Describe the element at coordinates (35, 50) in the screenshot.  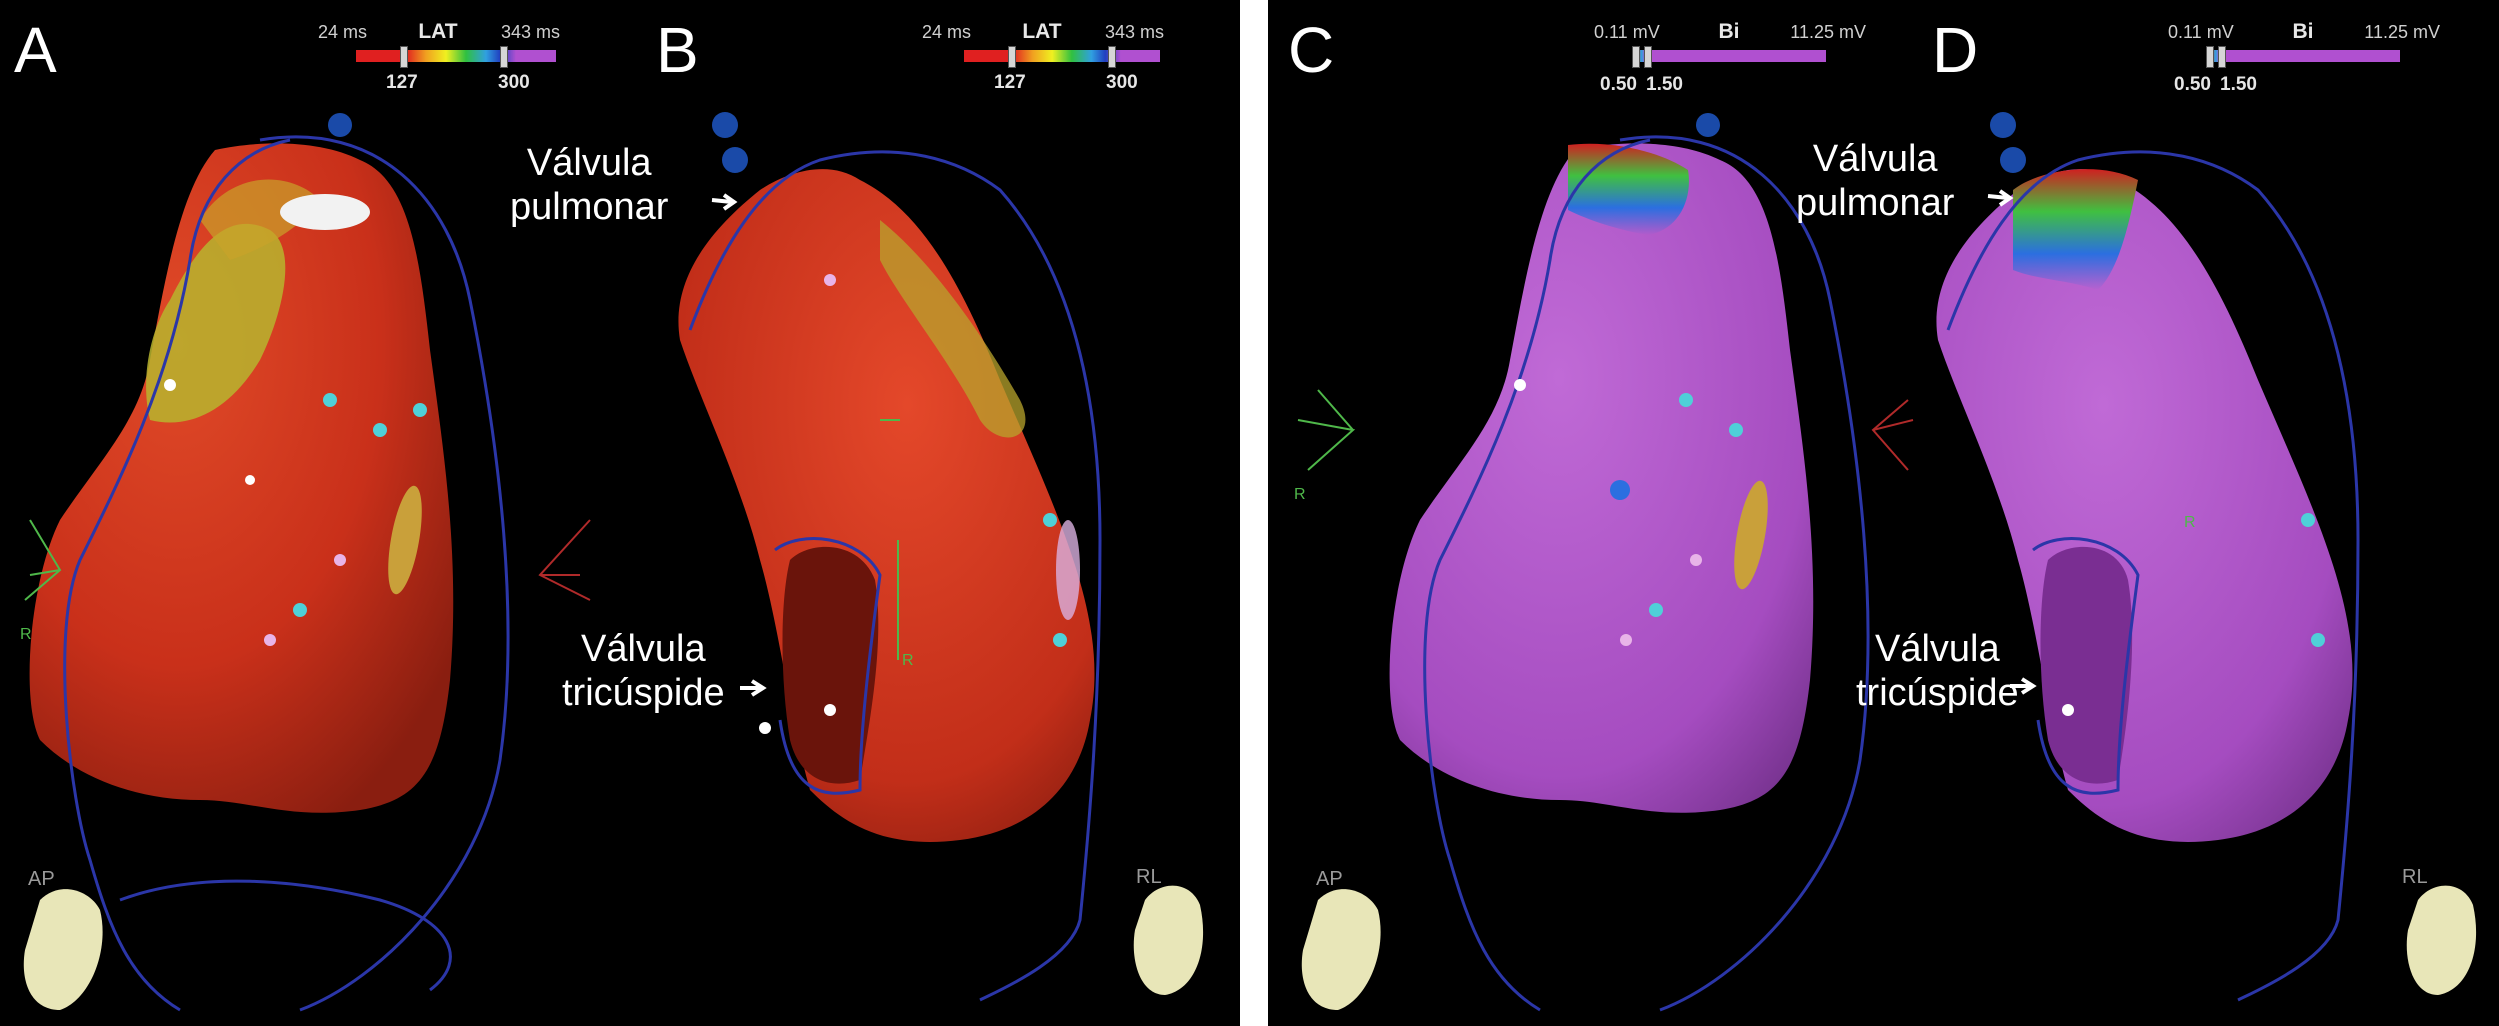
I see `panel-a-letter: A` at that location.